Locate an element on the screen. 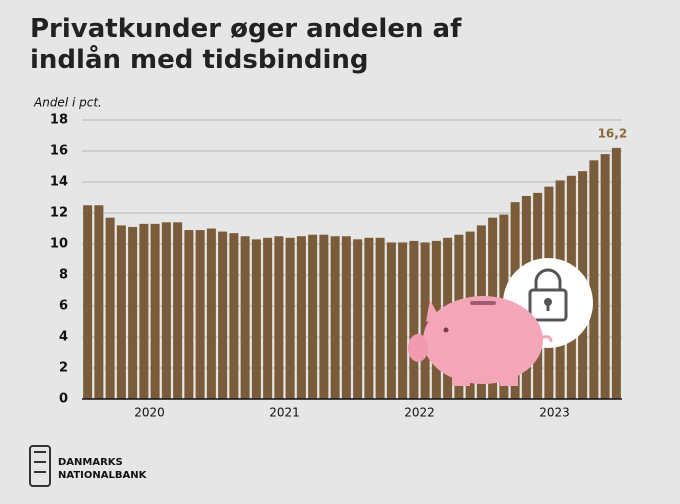  logo-text: NATIONALBANK is located at coordinates (103, 475).